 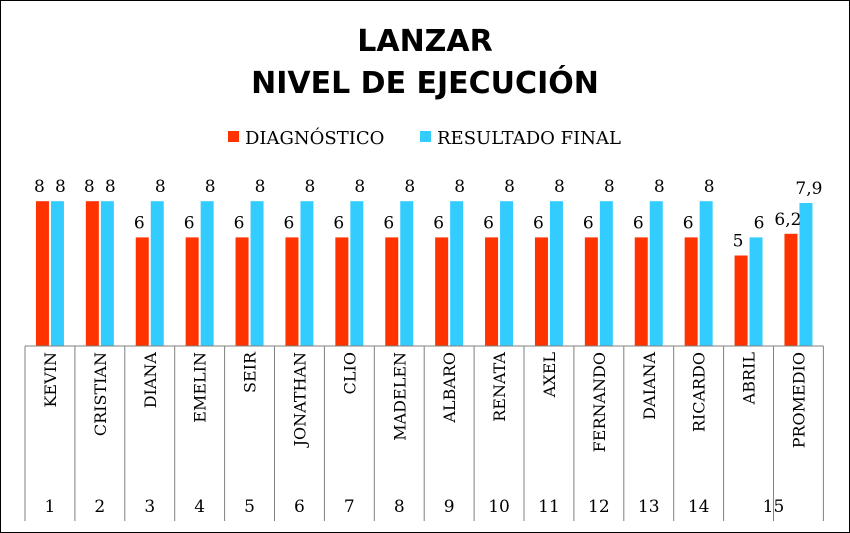 I want to click on row-number-5: 5, so click(x=249, y=507).